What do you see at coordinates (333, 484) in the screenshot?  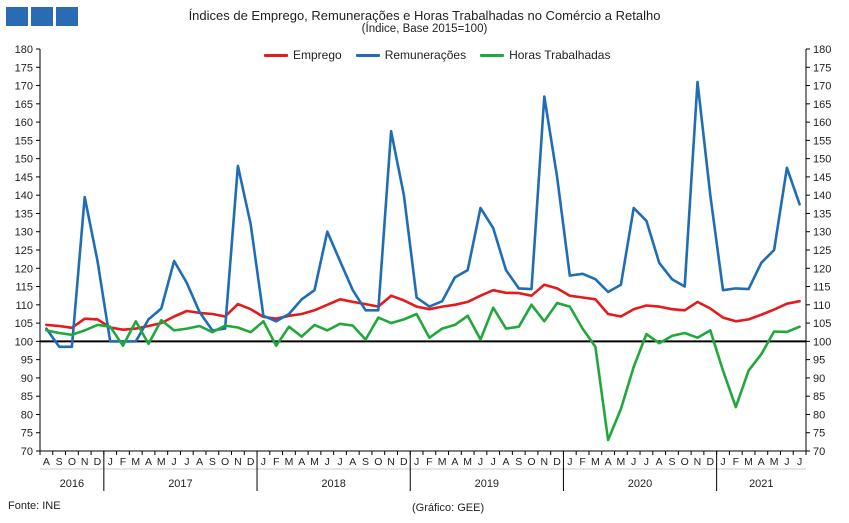 I see `year-label: 2018` at bounding box center [333, 484].